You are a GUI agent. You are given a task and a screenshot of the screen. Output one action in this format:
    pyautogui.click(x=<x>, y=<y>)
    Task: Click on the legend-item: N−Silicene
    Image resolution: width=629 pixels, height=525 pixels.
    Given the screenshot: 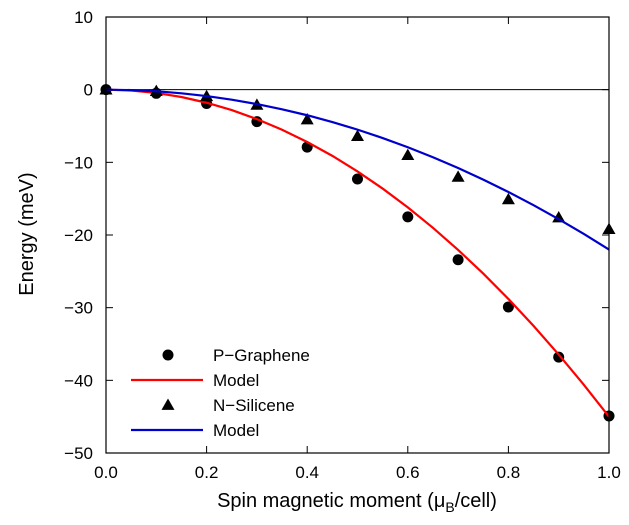 What is the action you would take?
    pyautogui.click(x=228, y=405)
    